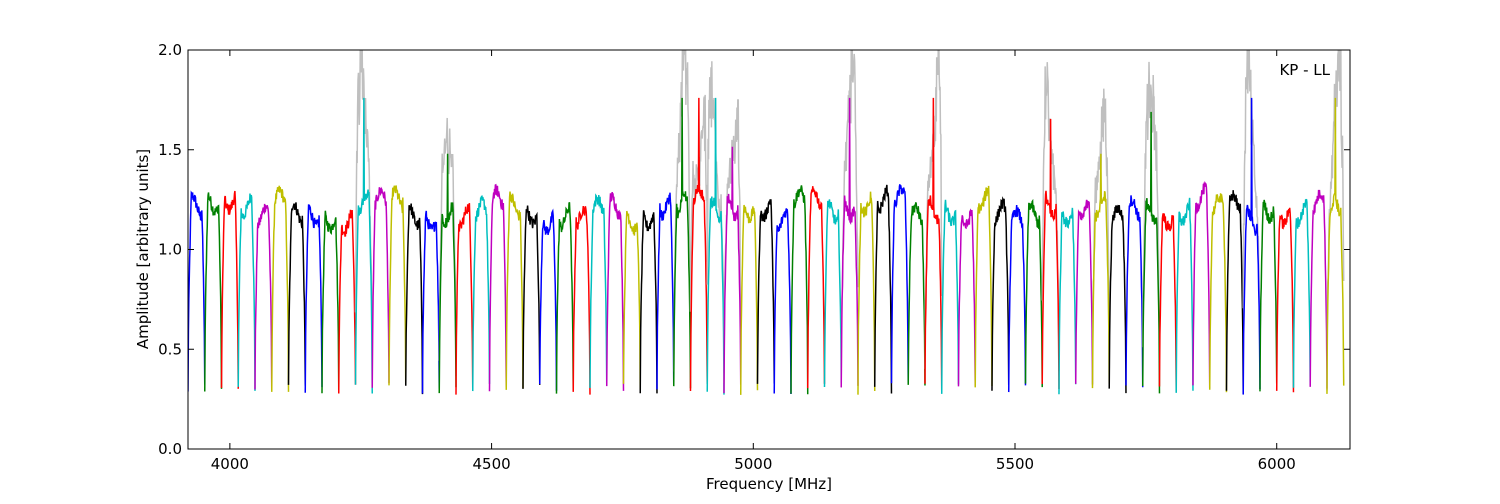 The width and height of the screenshot is (1500, 504). Describe the element at coordinates (1015, 464) in the screenshot. I see `x-tick-label: 5500` at that location.